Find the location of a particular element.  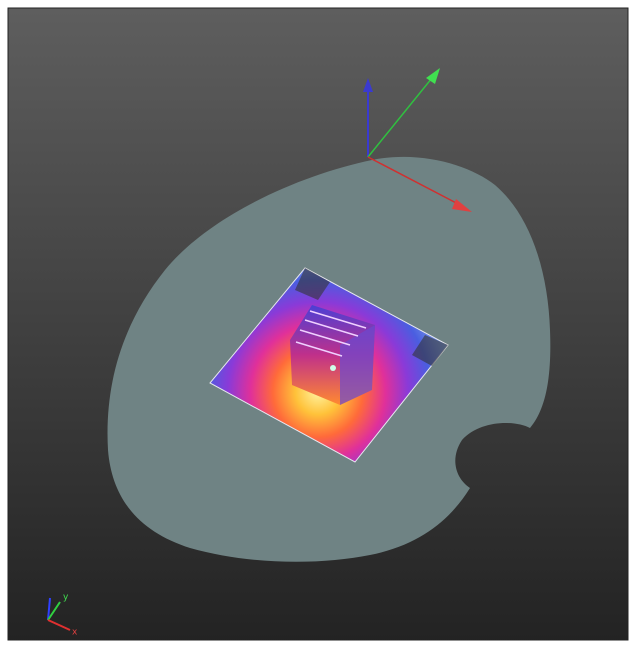

y-axis is located at coordinates (400, 117).